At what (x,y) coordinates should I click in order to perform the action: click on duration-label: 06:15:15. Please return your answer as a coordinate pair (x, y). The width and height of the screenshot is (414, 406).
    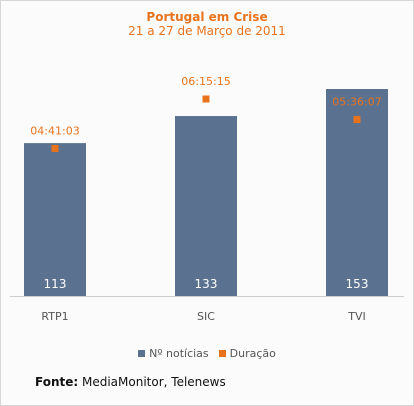
    Looking at the image, I should click on (205, 81).